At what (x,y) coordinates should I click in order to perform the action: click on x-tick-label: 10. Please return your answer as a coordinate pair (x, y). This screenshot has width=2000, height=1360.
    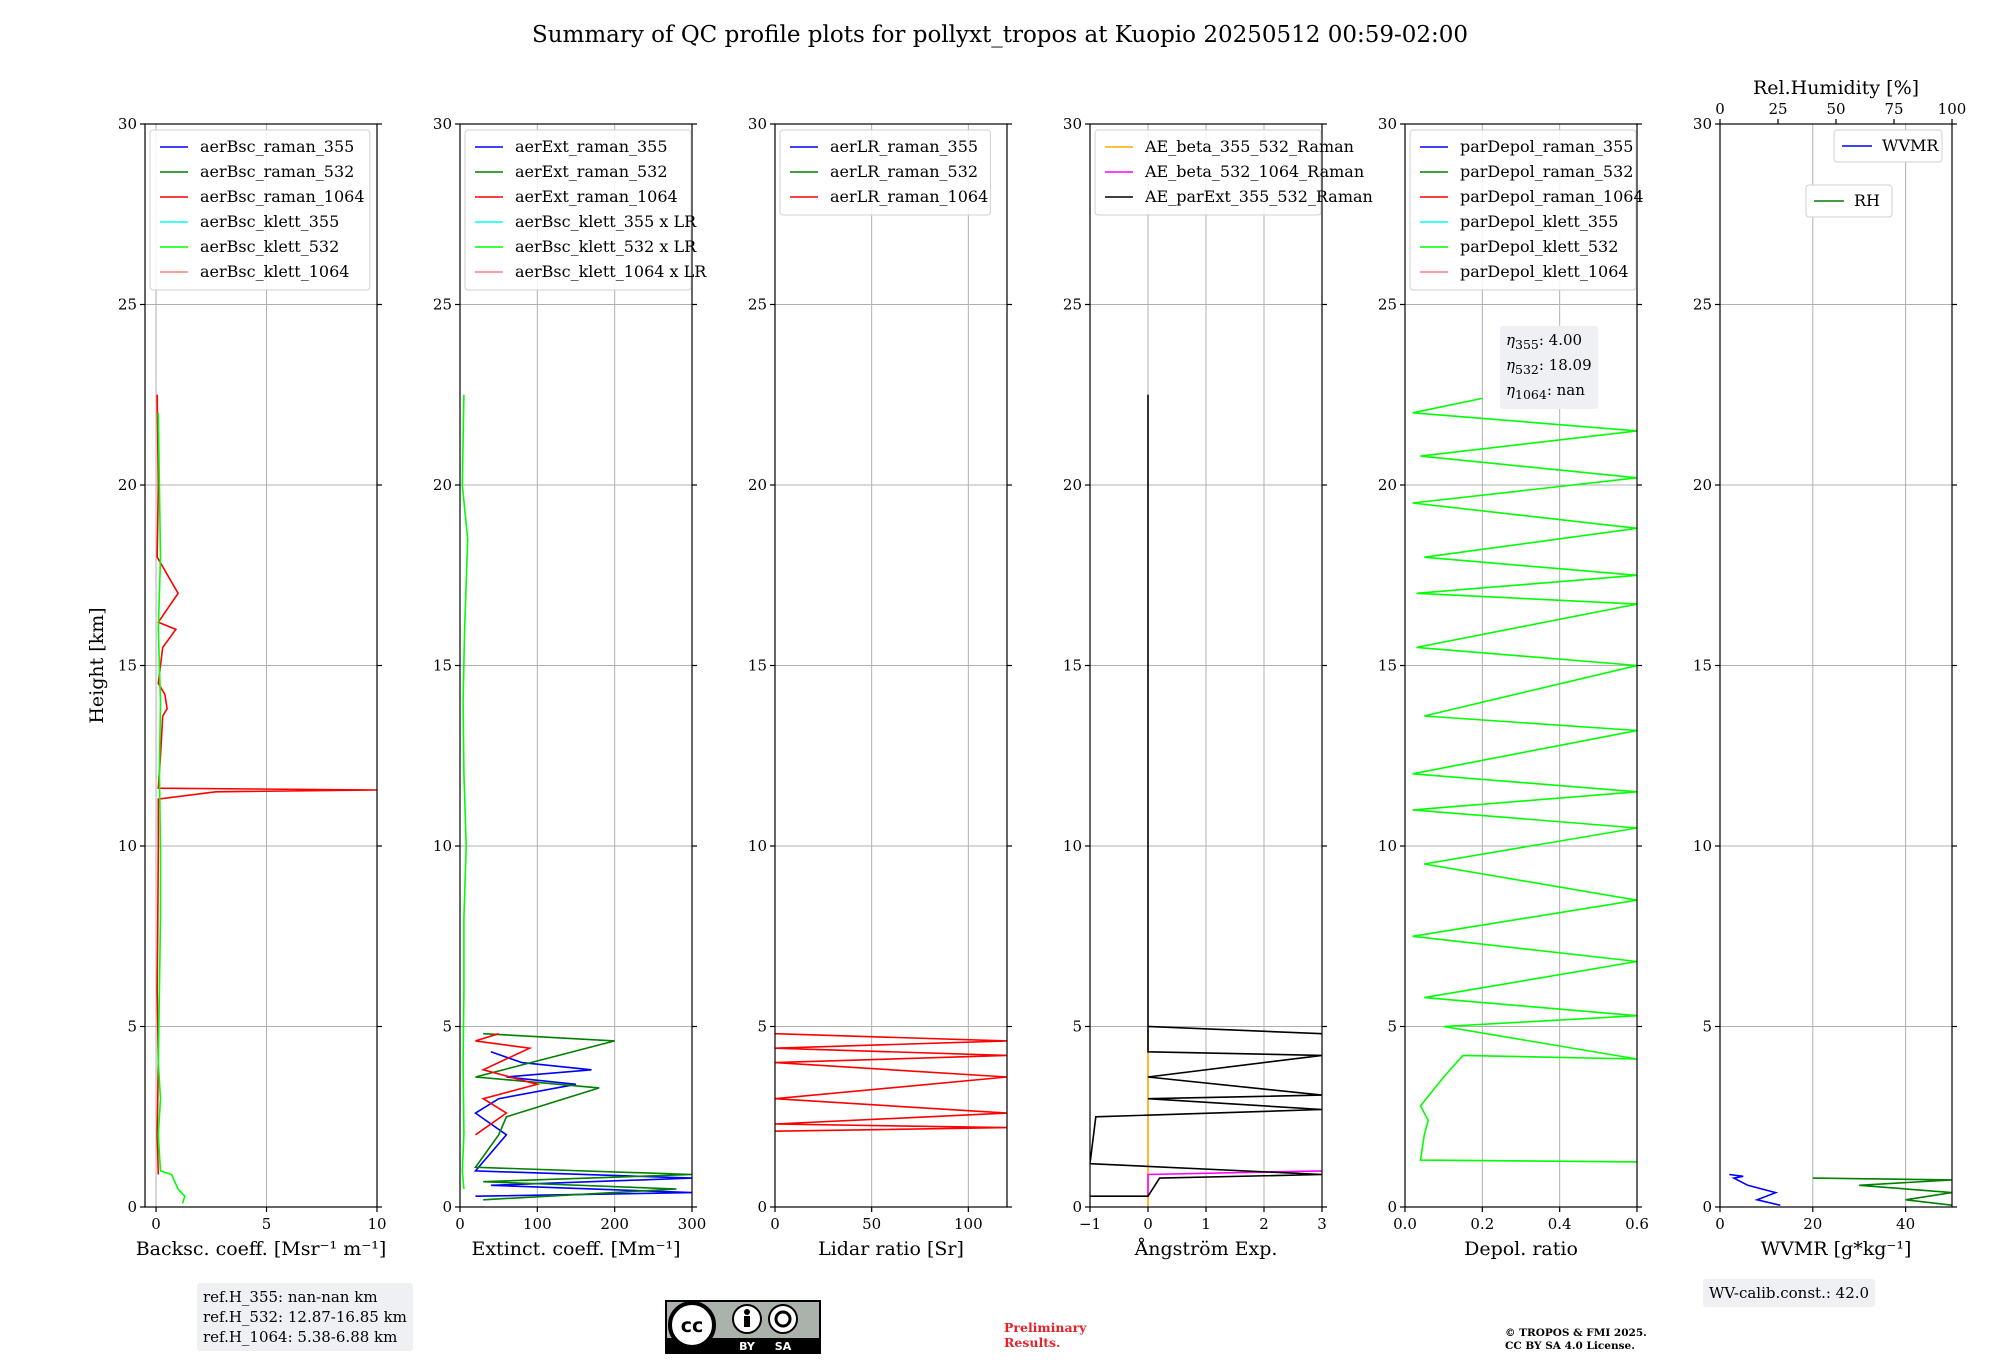
    Looking at the image, I should click on (376, 1224).